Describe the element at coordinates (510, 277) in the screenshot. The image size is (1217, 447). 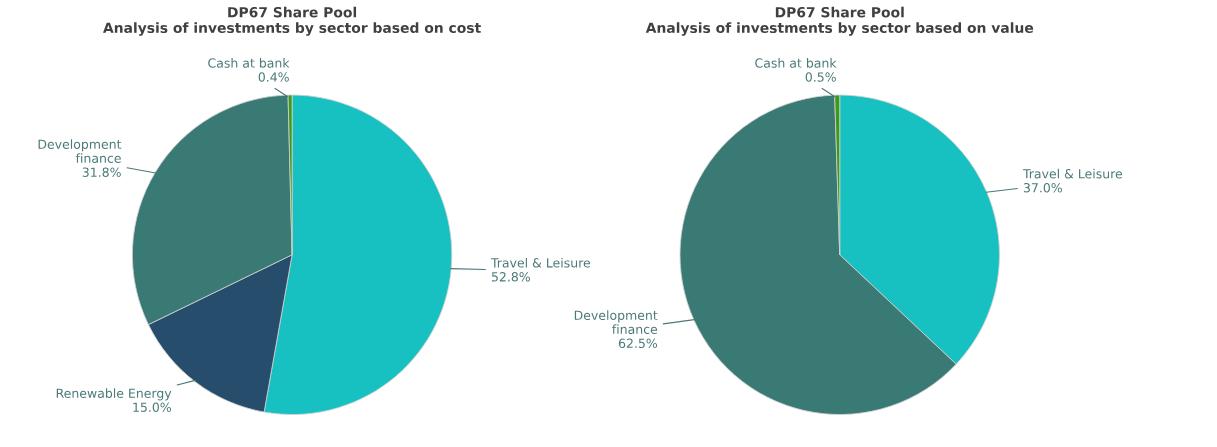
I see `data-label: 52.8%` at that location.